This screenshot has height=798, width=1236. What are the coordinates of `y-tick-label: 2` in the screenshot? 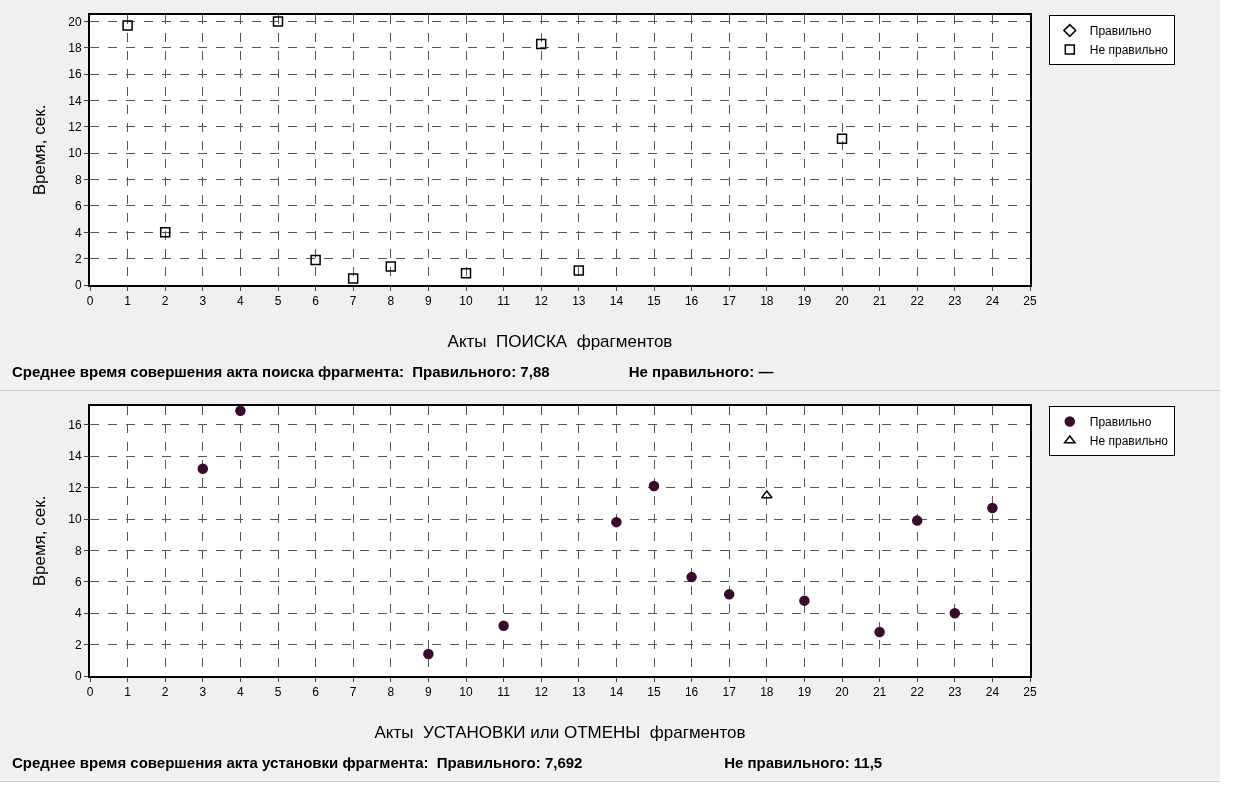 It's located at (78, 644).